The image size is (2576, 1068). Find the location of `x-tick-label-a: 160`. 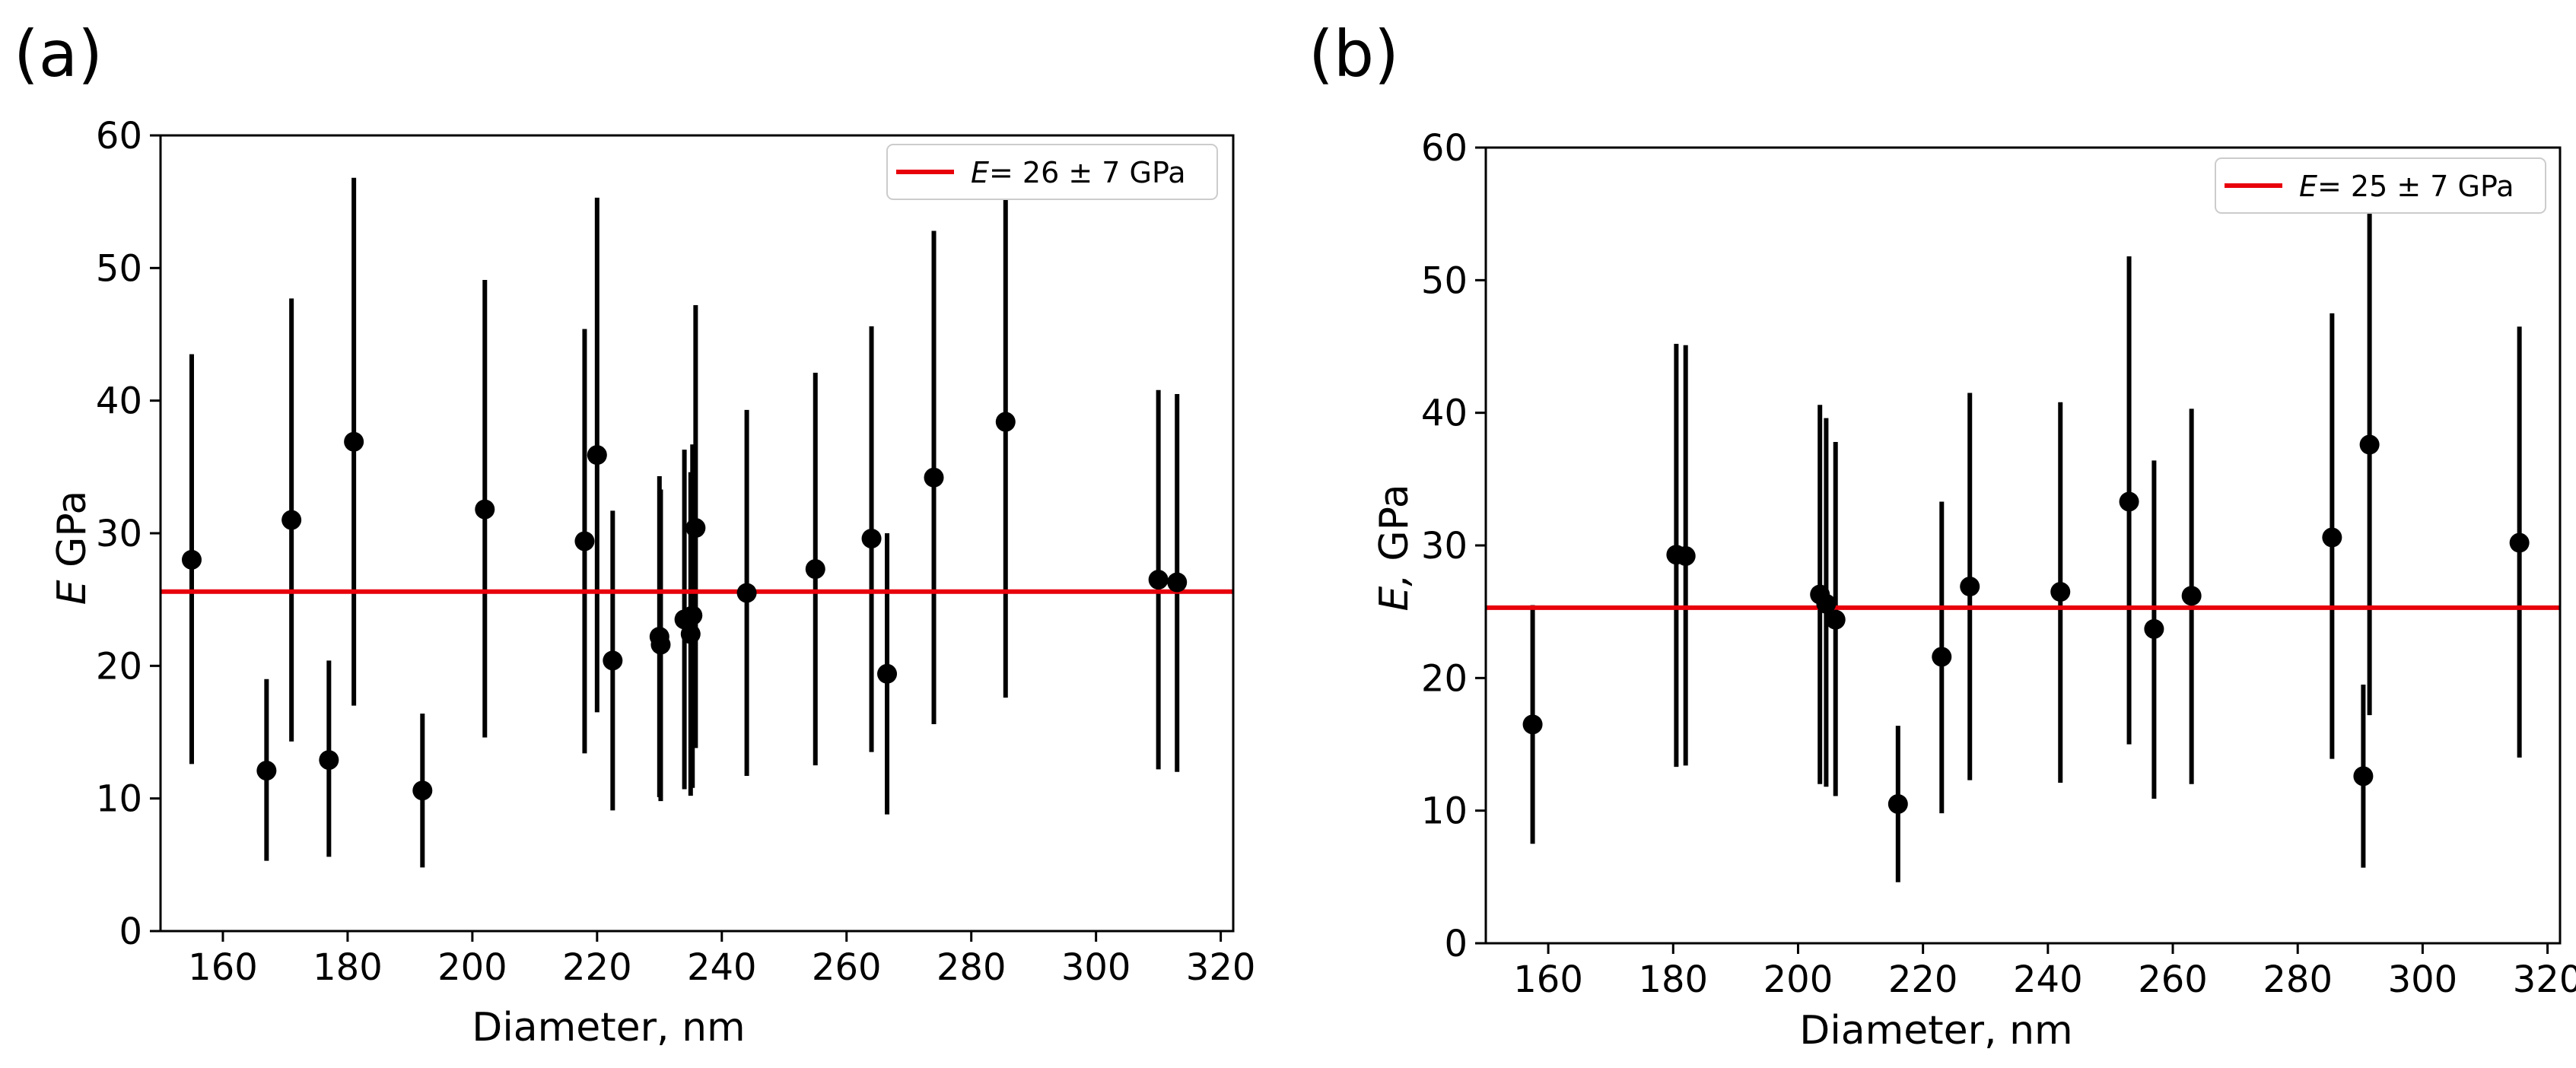

x-tick-label-a: 160 is located at coordinates (223, 967).